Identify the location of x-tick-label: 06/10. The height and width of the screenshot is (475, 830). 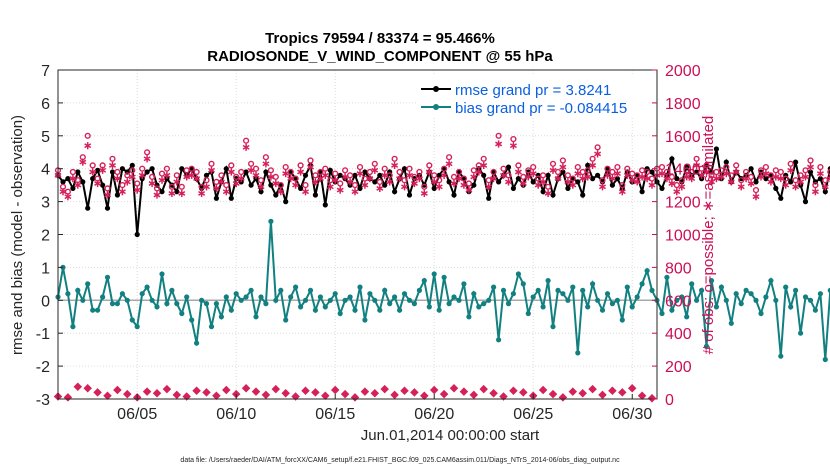
(236, 414).